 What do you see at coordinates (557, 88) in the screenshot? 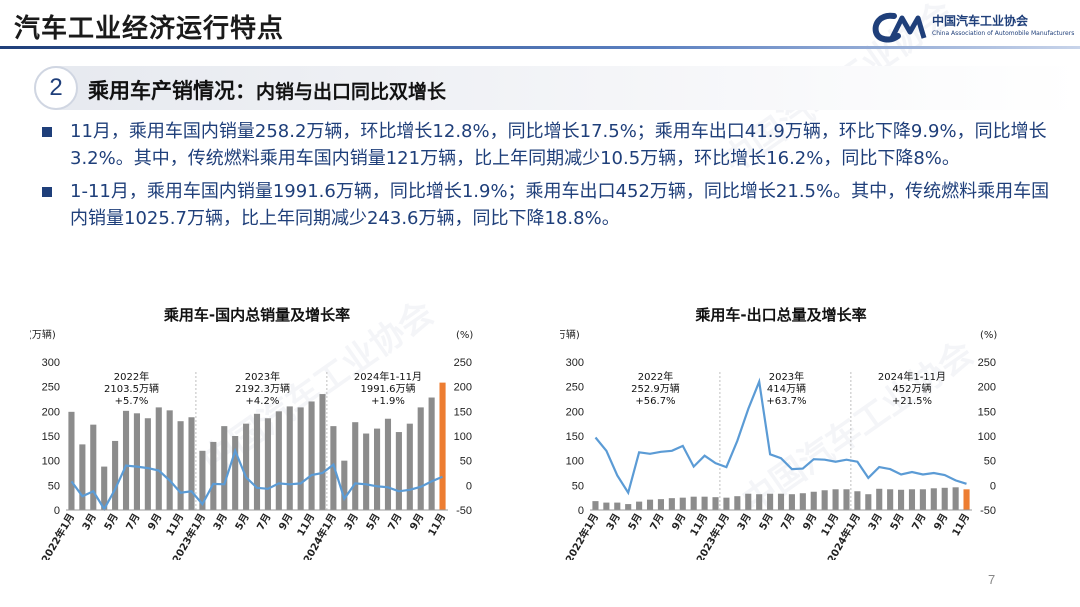
I see `section-header` at bounding box center [557, 88].